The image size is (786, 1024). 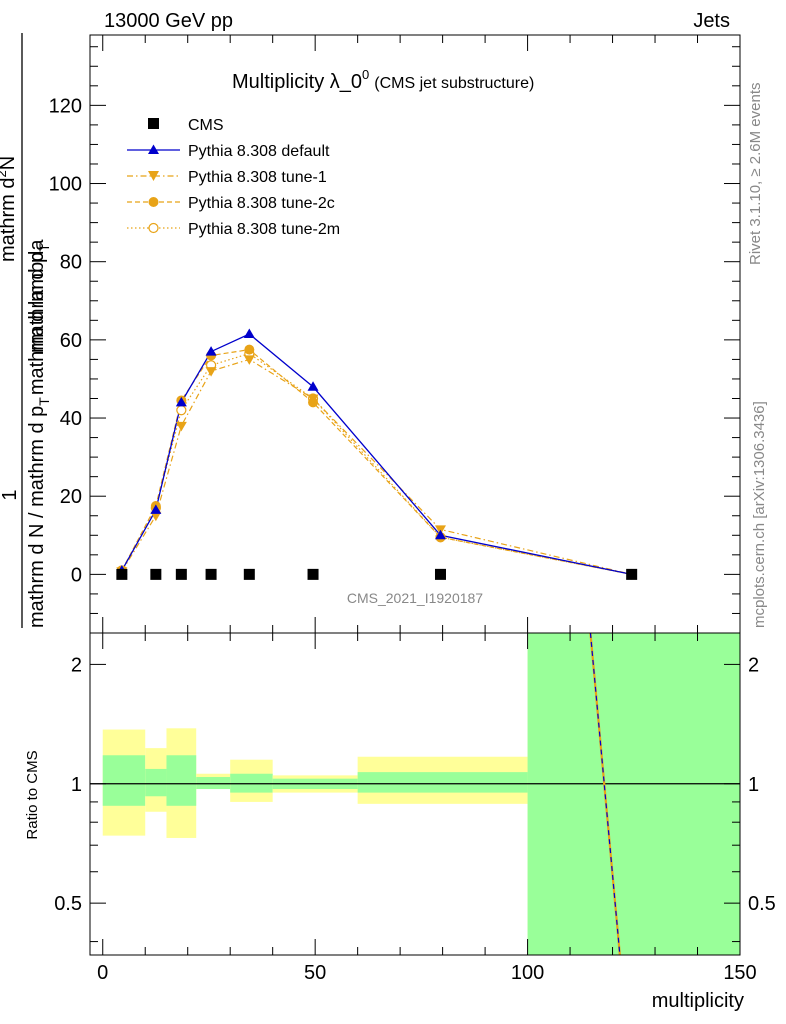 What do you see at coordinates (755, 174) in the screenshot?
I see `rivet-version-label: Rivet 3.1.10, ≥ 2.6M events` at bounding box center [755, 174].